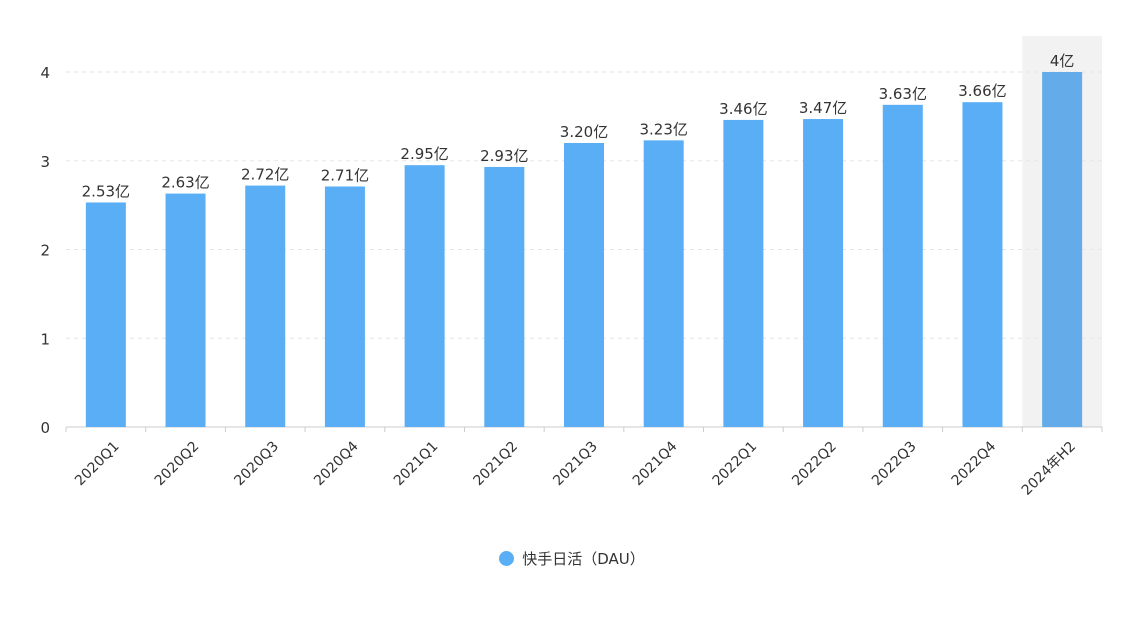 Image resolution: width=1144 pixels, height=619 pixels. What do you see at coordinates (583, 558) in the screenshot?
I see `legend-label: 快手日活（DAU）` at bounding box center [583, 558].